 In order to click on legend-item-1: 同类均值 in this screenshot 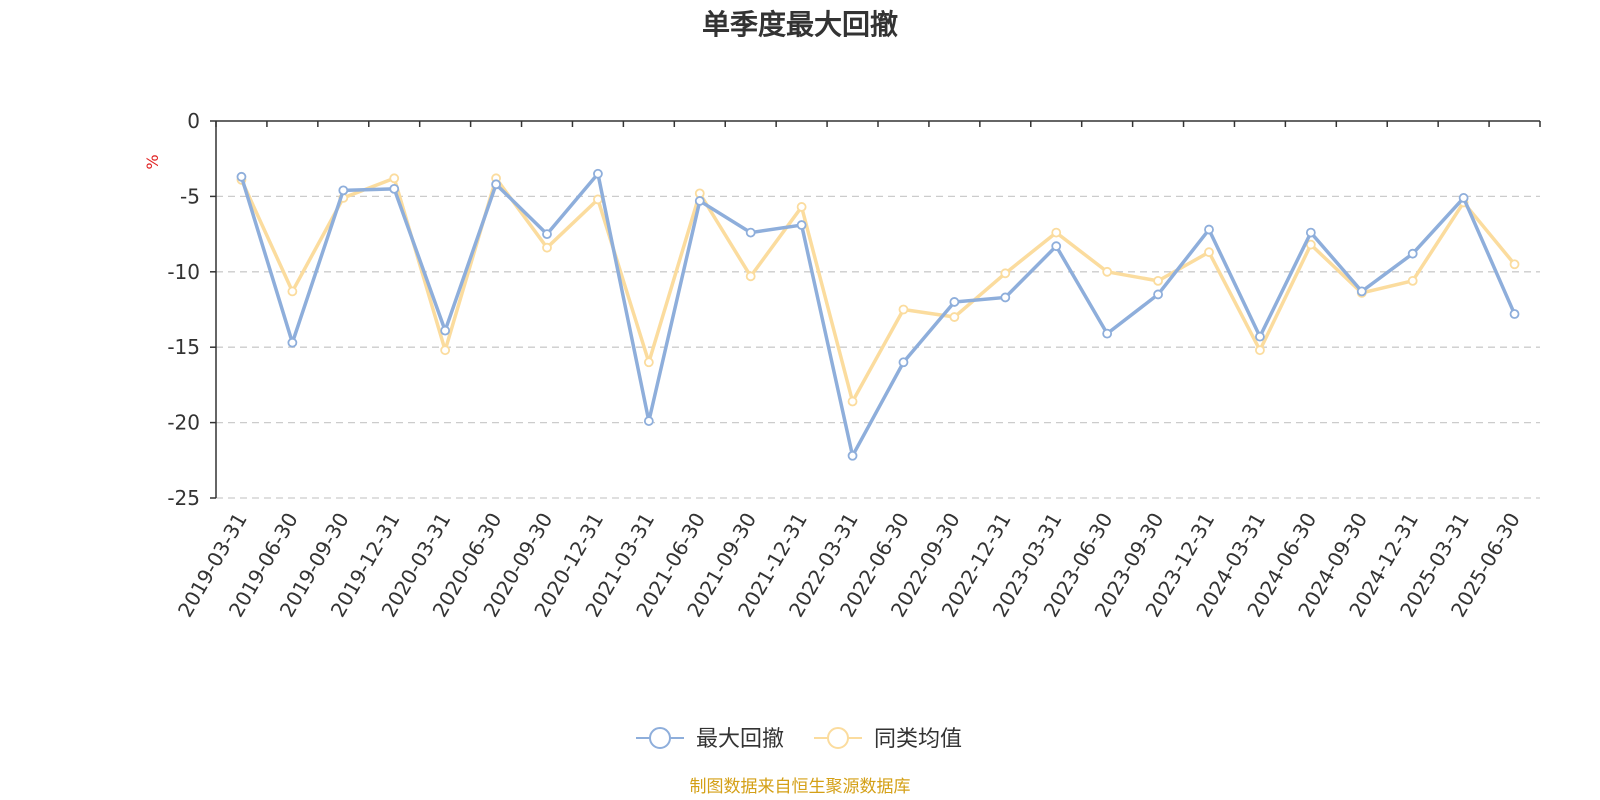, I will do `click(888, 739)`.